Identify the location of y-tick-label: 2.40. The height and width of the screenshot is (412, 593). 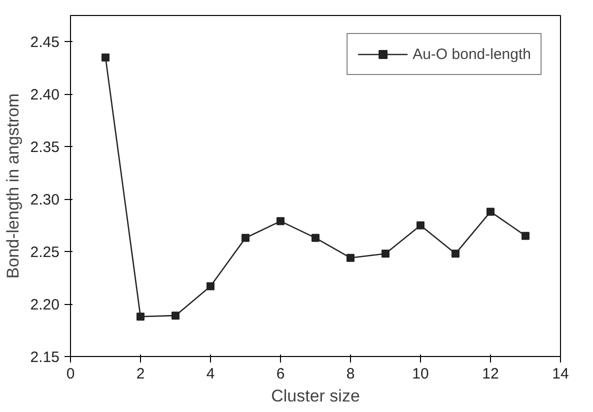
(45, 95).